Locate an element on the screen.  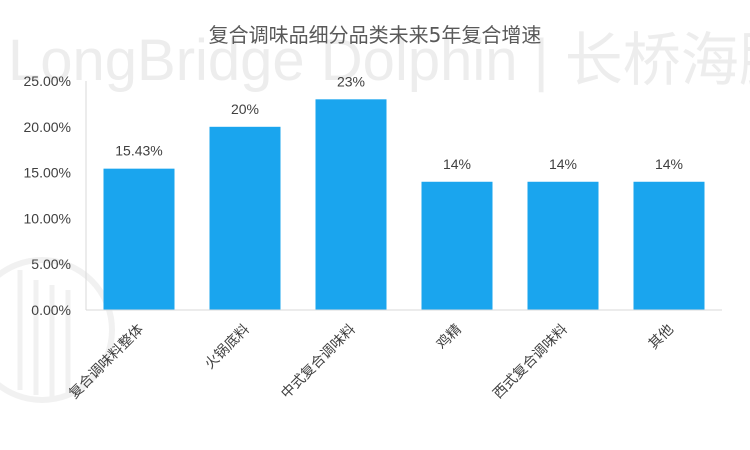
y-tick-label: 0.00% is located at coordinates (51, 310).